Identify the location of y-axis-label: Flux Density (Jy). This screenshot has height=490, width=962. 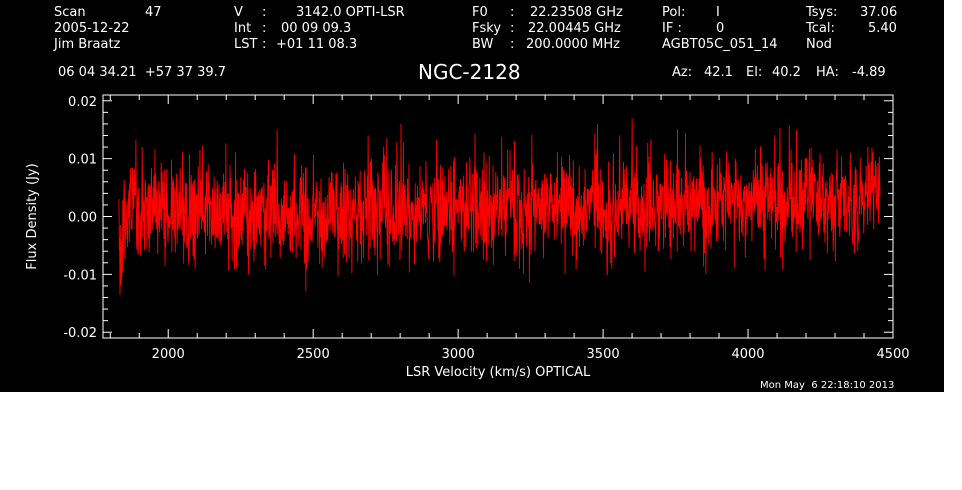
(32, 216).